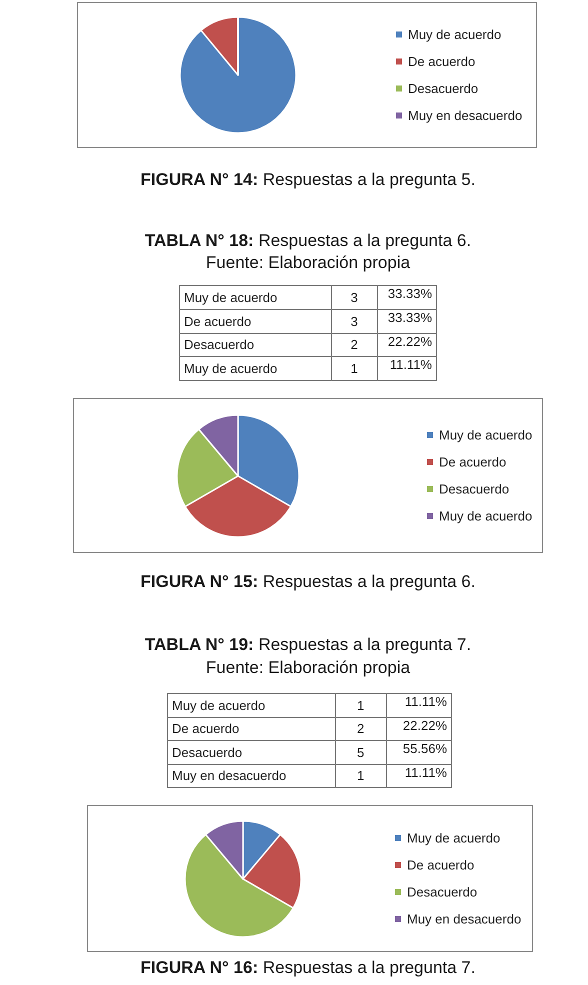 The image size is (588, 985). I want to click on text: TABLA N° 19: Respuestas a la pregunta 7., so click(308, 645).